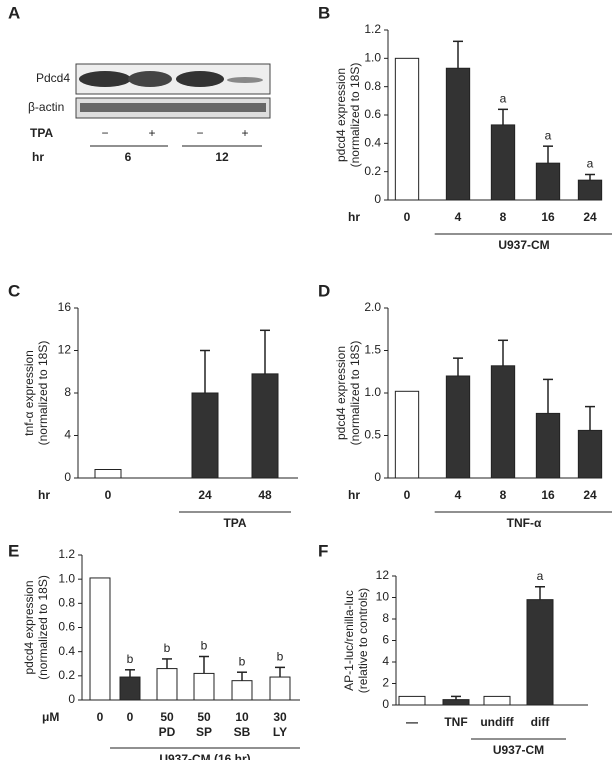 This screenshot has width=612, height=760. What do you see at coordinates (385, 640) in the screenshot?
I see `y-tick-label: 6` at bounding box center [385, 640].